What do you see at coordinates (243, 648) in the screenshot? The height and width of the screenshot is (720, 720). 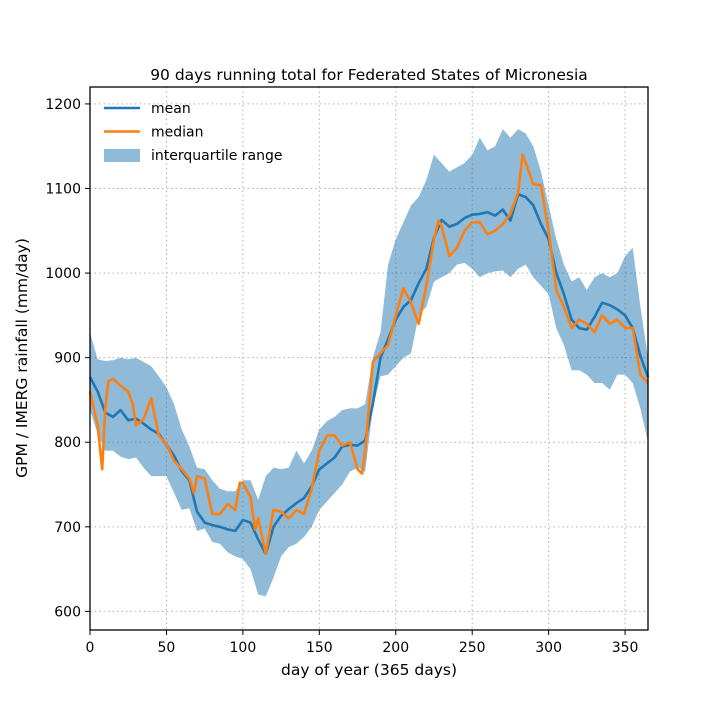 I see `x-tick-label: 100` at bounding box center [243, 648].